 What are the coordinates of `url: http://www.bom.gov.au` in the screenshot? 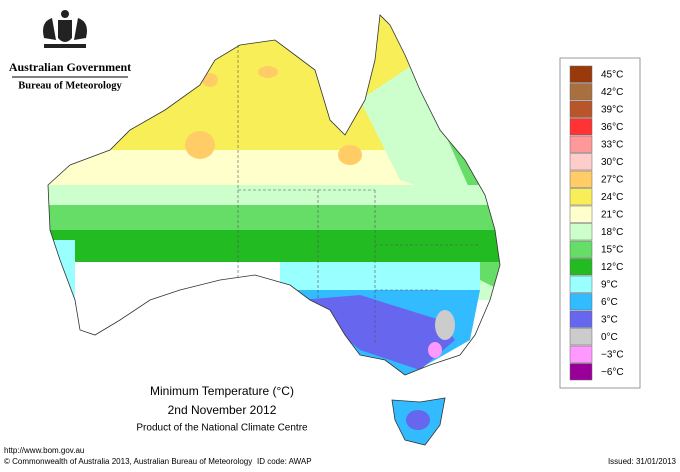 It's located at (44, 450).